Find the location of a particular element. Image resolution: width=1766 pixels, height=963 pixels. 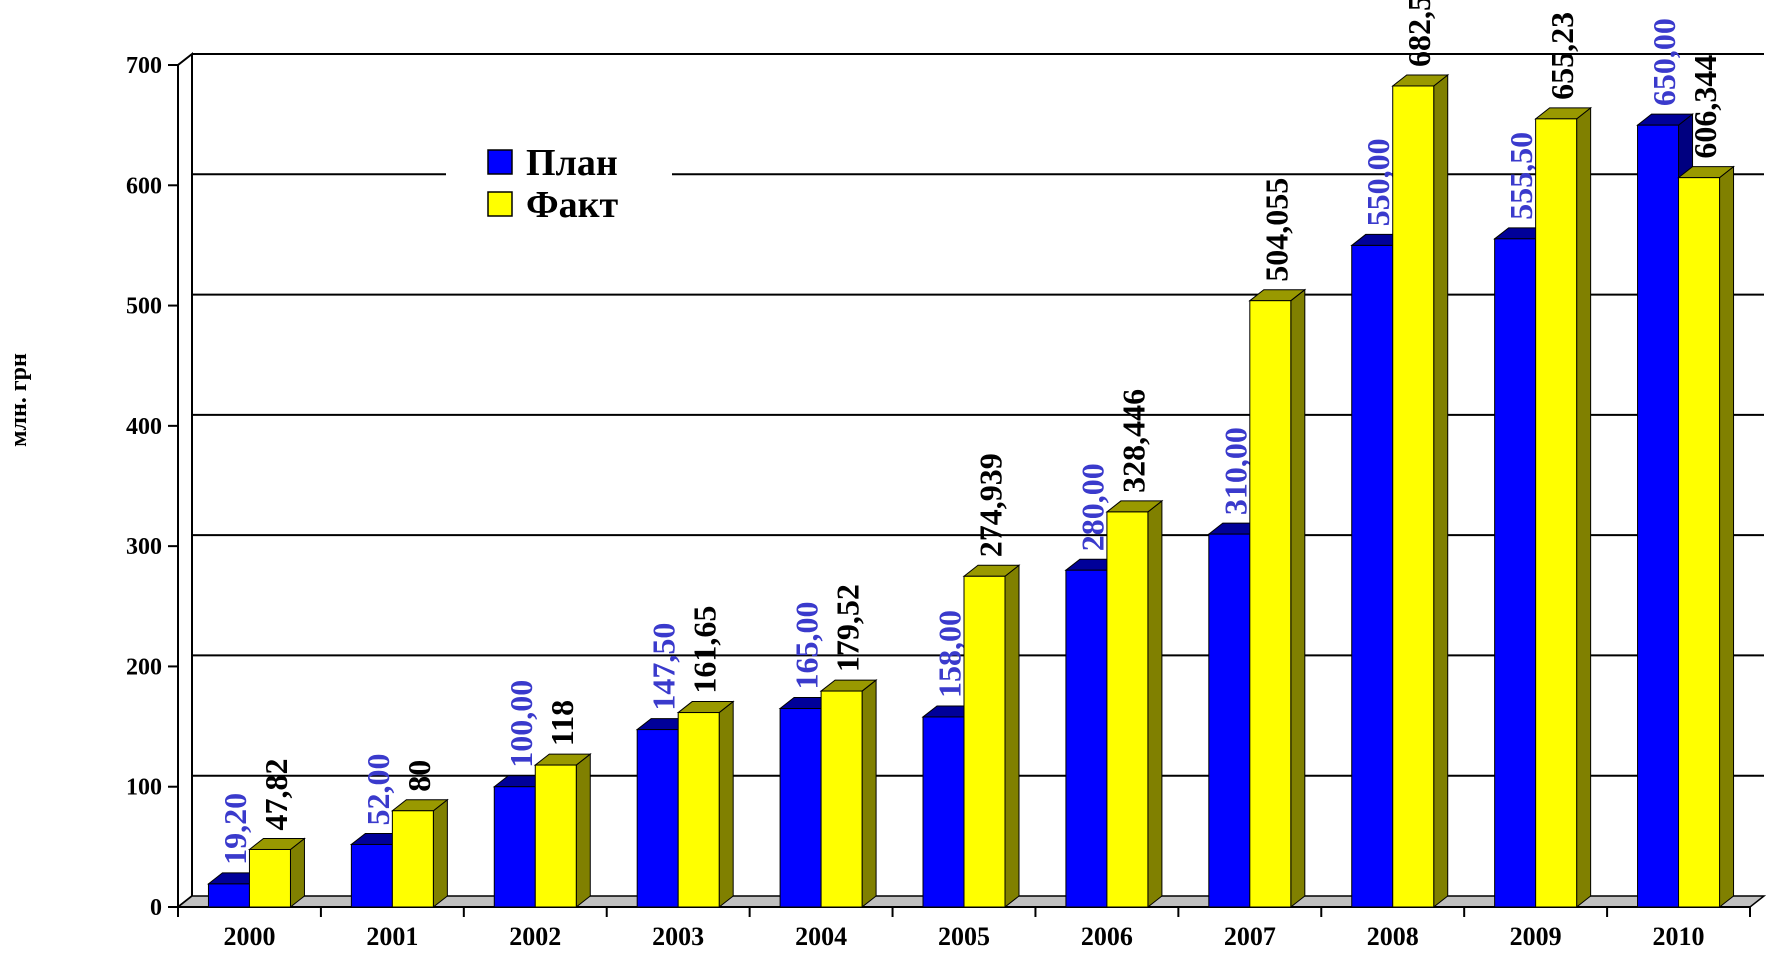

y-tick-label: 700 is located at coordinates (144, 66).